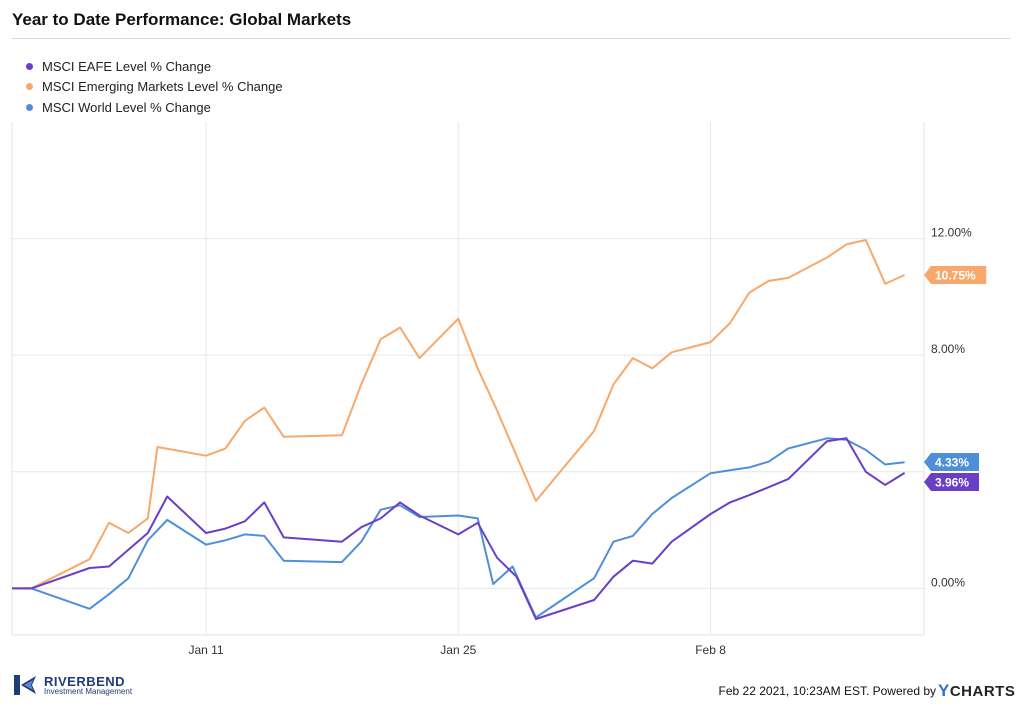 The height and width of the screenshot is (708, 1024). Describe the element at coordinates (182, 19) in the screenshot. I see `page-title: Year to Date Performance: Global Markets` at that location.